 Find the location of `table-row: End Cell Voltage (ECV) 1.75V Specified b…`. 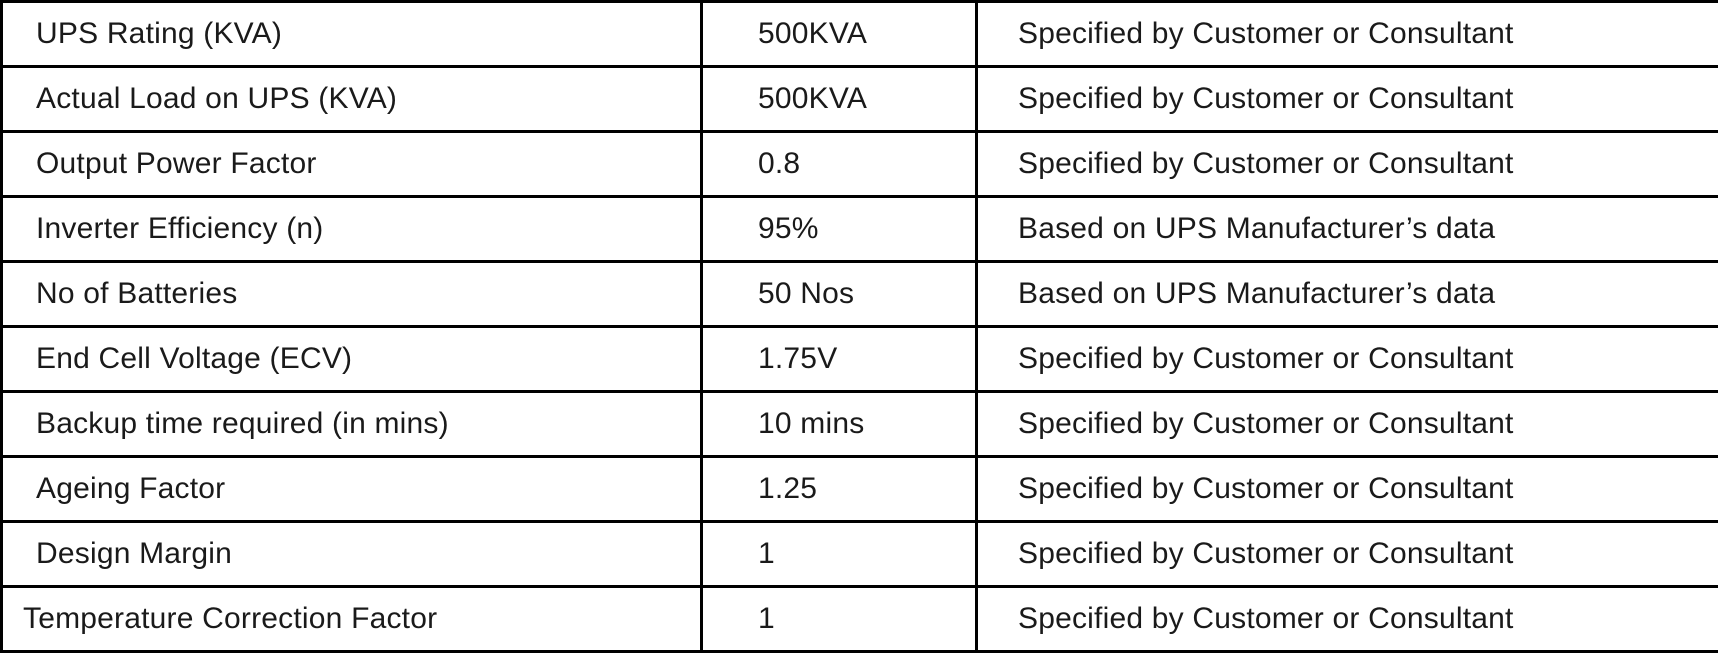

table-row: End Cell Voltage (ECV) 1.75V Specified b… is located at coordinates (859, 359).